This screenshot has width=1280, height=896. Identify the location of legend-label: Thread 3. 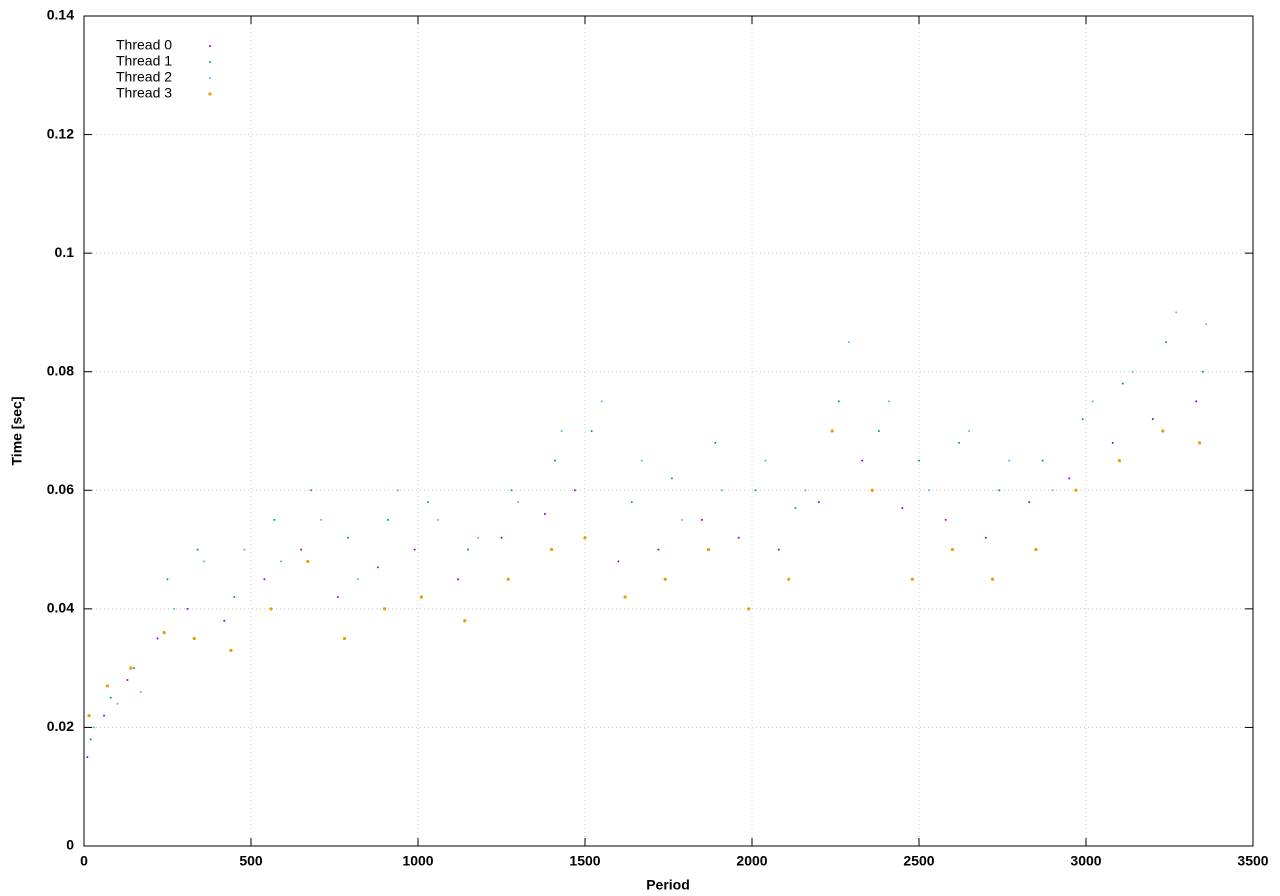
(144, 93).